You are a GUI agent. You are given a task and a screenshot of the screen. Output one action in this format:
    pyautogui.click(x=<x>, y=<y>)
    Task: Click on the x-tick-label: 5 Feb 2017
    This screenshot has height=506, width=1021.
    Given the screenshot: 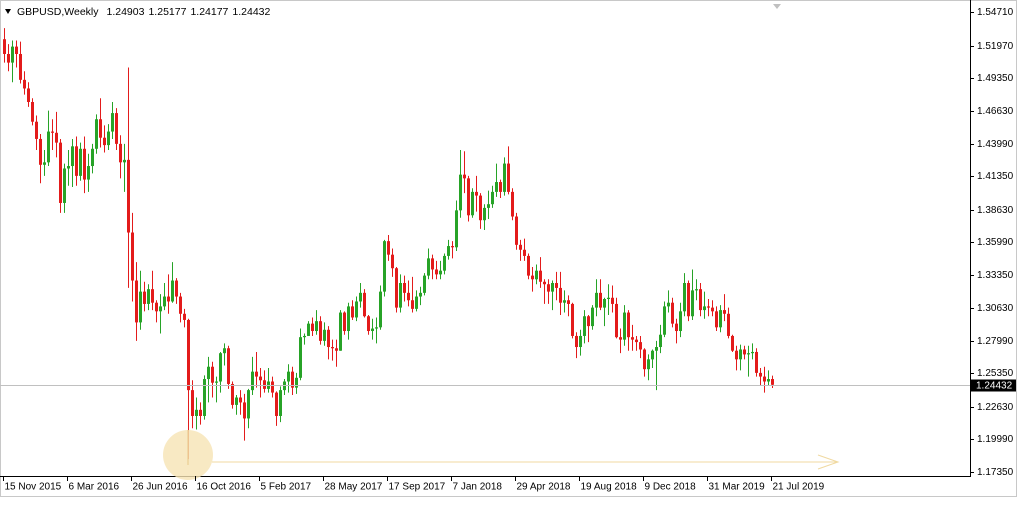 What is the action you would take?
    pyautogui.click(x=286, y=487)
    